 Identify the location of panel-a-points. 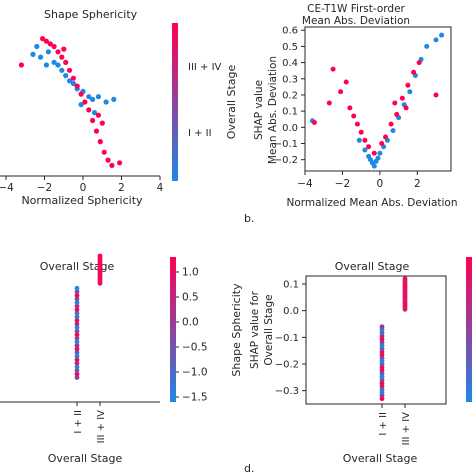
(70, 102).